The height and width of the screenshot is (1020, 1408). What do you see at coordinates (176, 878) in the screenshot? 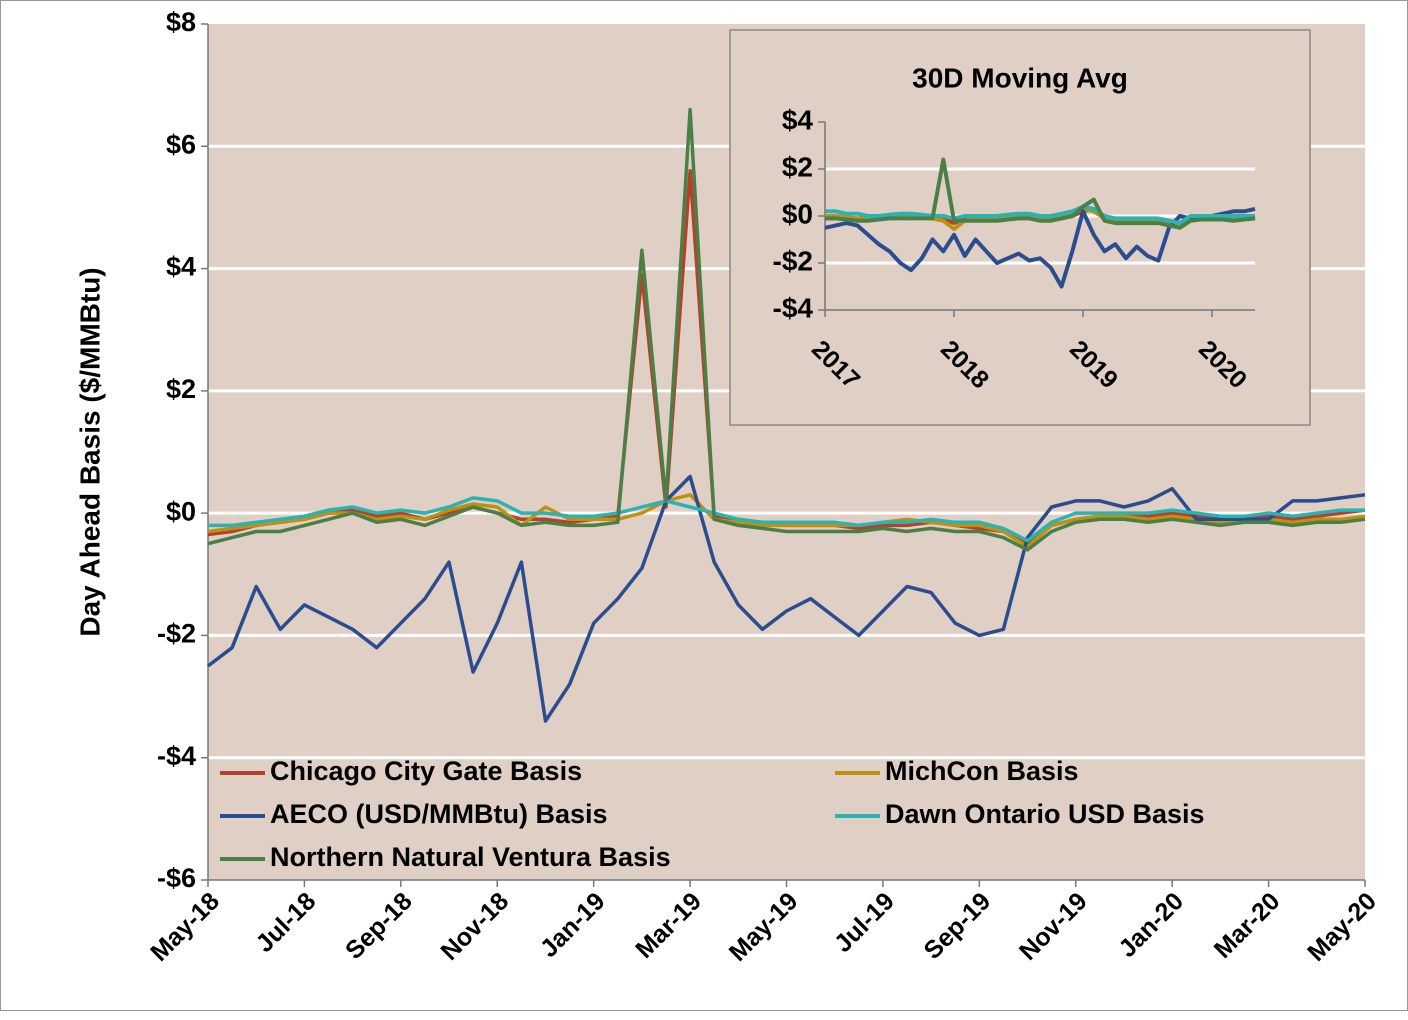
I see `y-tick-label: -$6` at bounding box center [176, 878].